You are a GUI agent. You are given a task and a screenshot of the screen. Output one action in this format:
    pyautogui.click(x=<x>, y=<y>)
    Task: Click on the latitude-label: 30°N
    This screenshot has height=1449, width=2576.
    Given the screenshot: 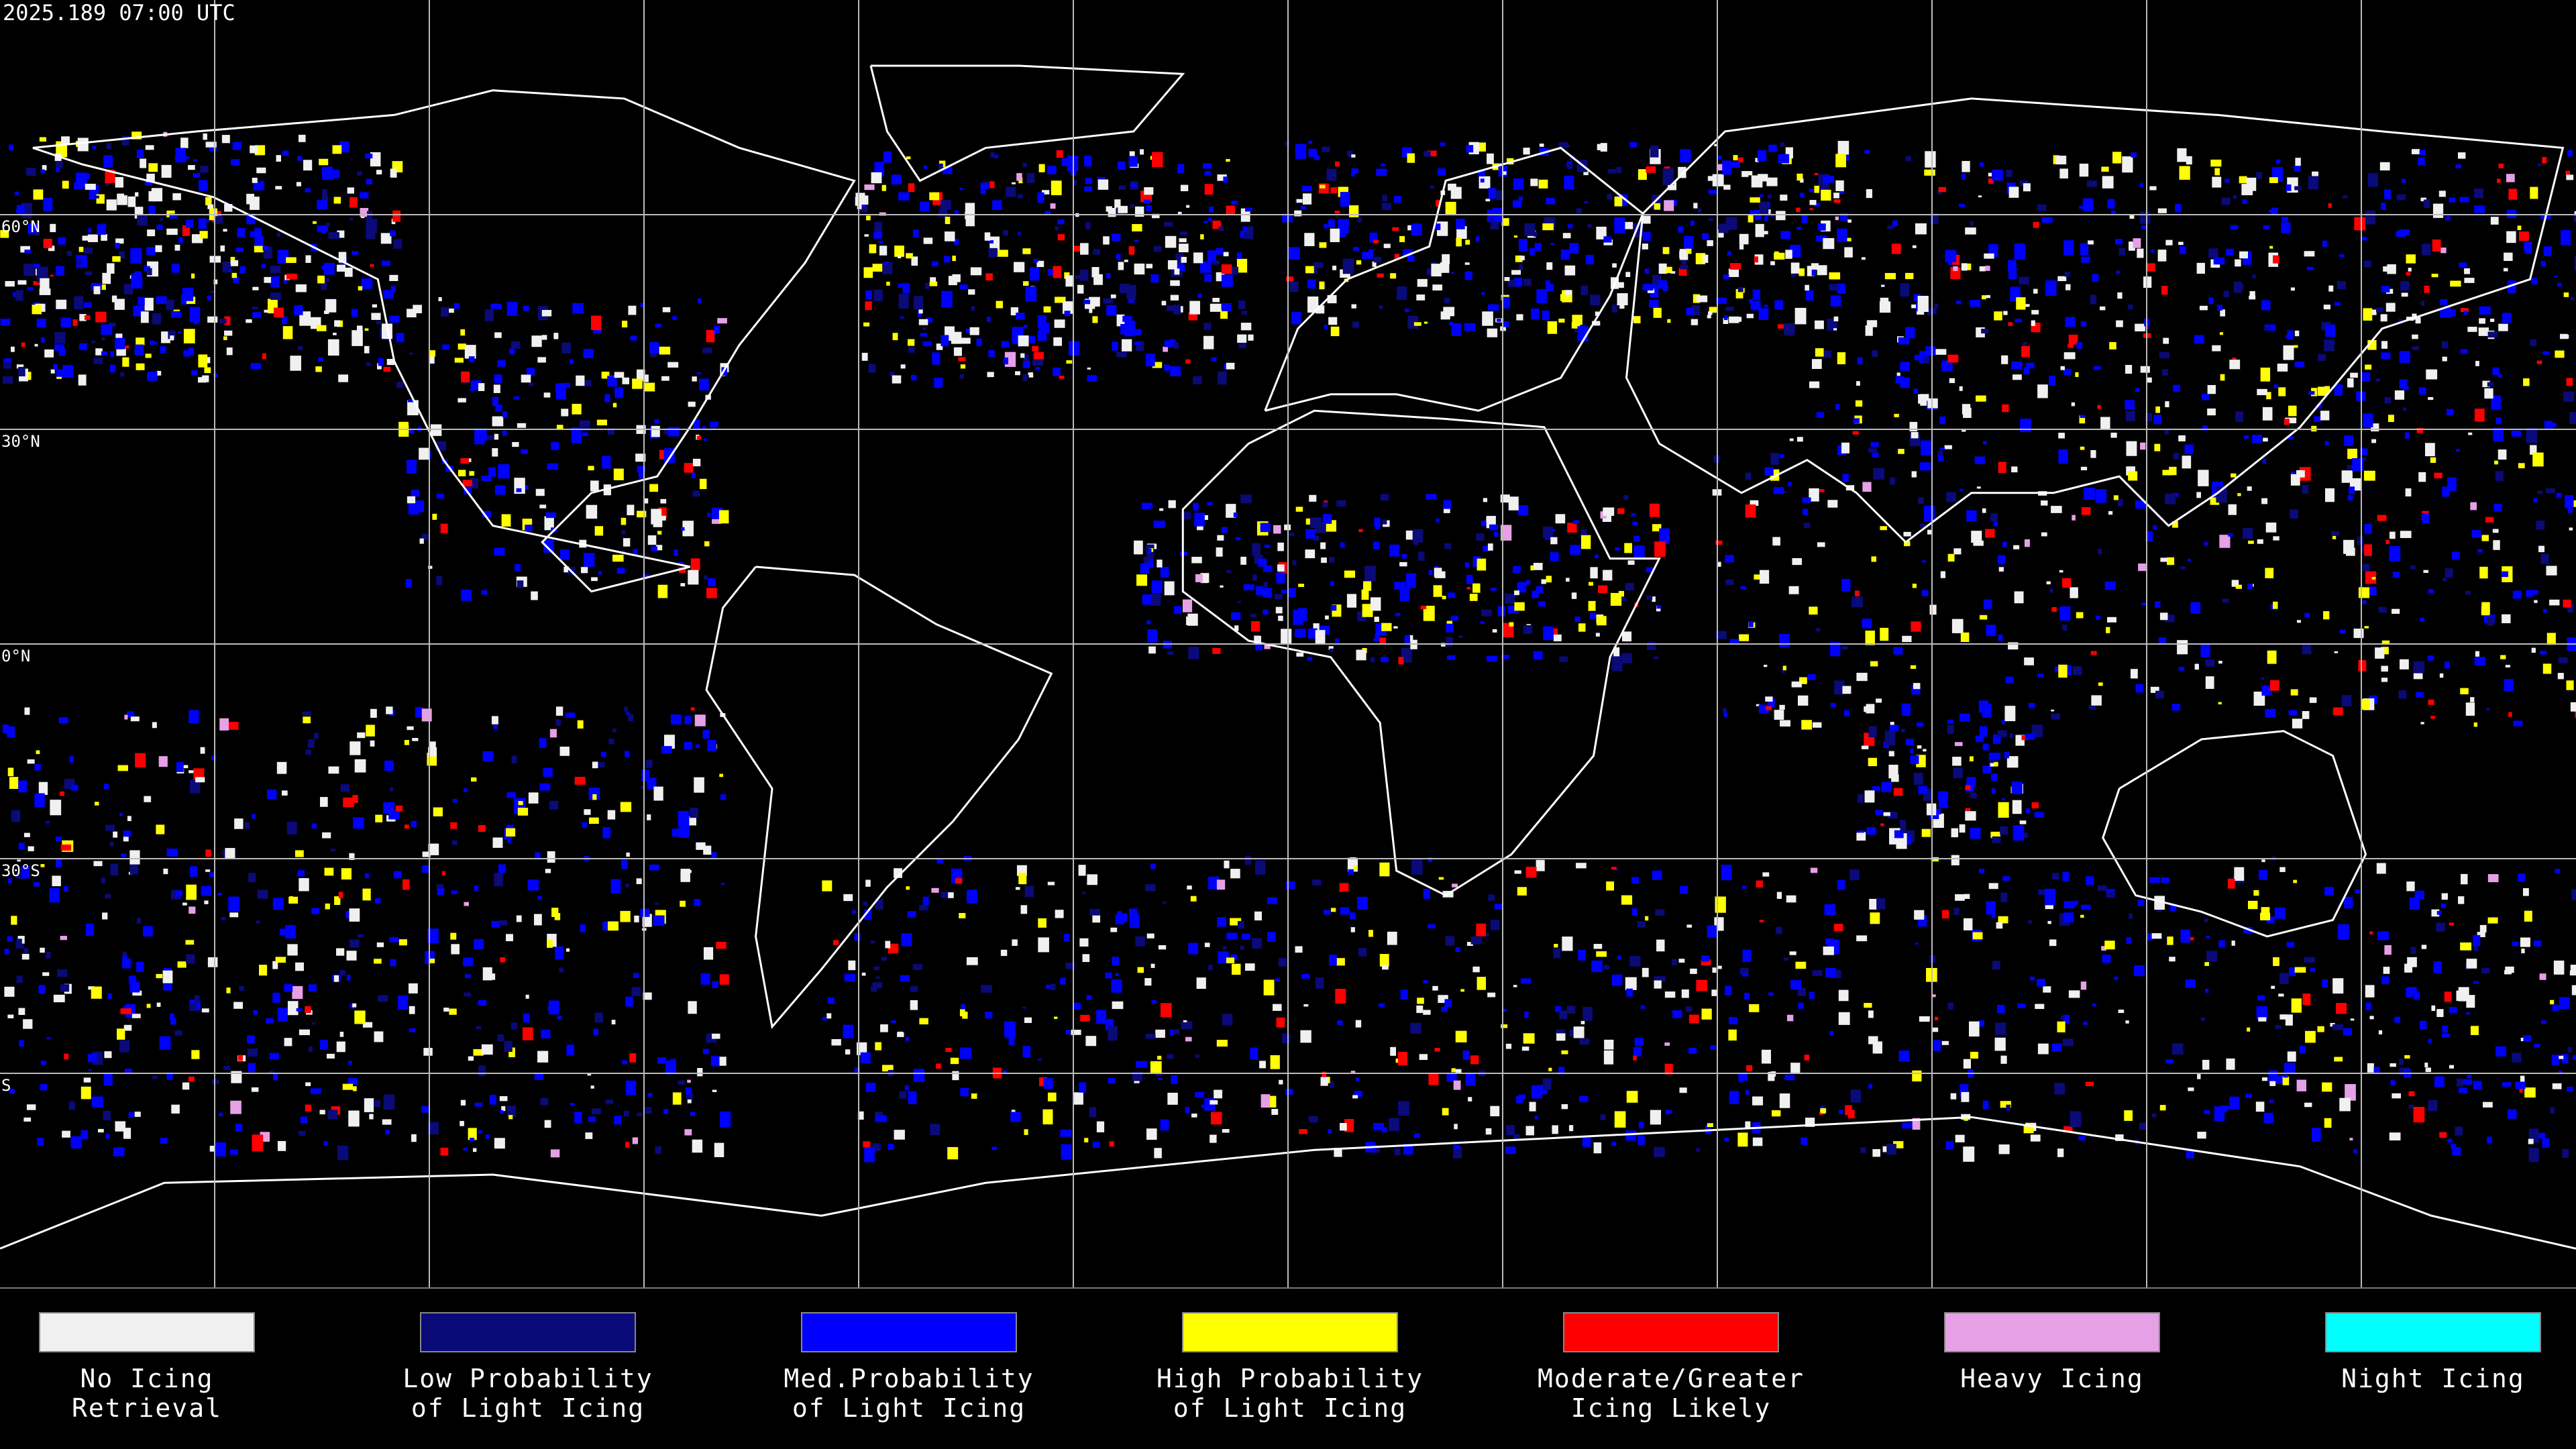 What is the action you would take?
    pyautogui.click(x=20, y=441)
    